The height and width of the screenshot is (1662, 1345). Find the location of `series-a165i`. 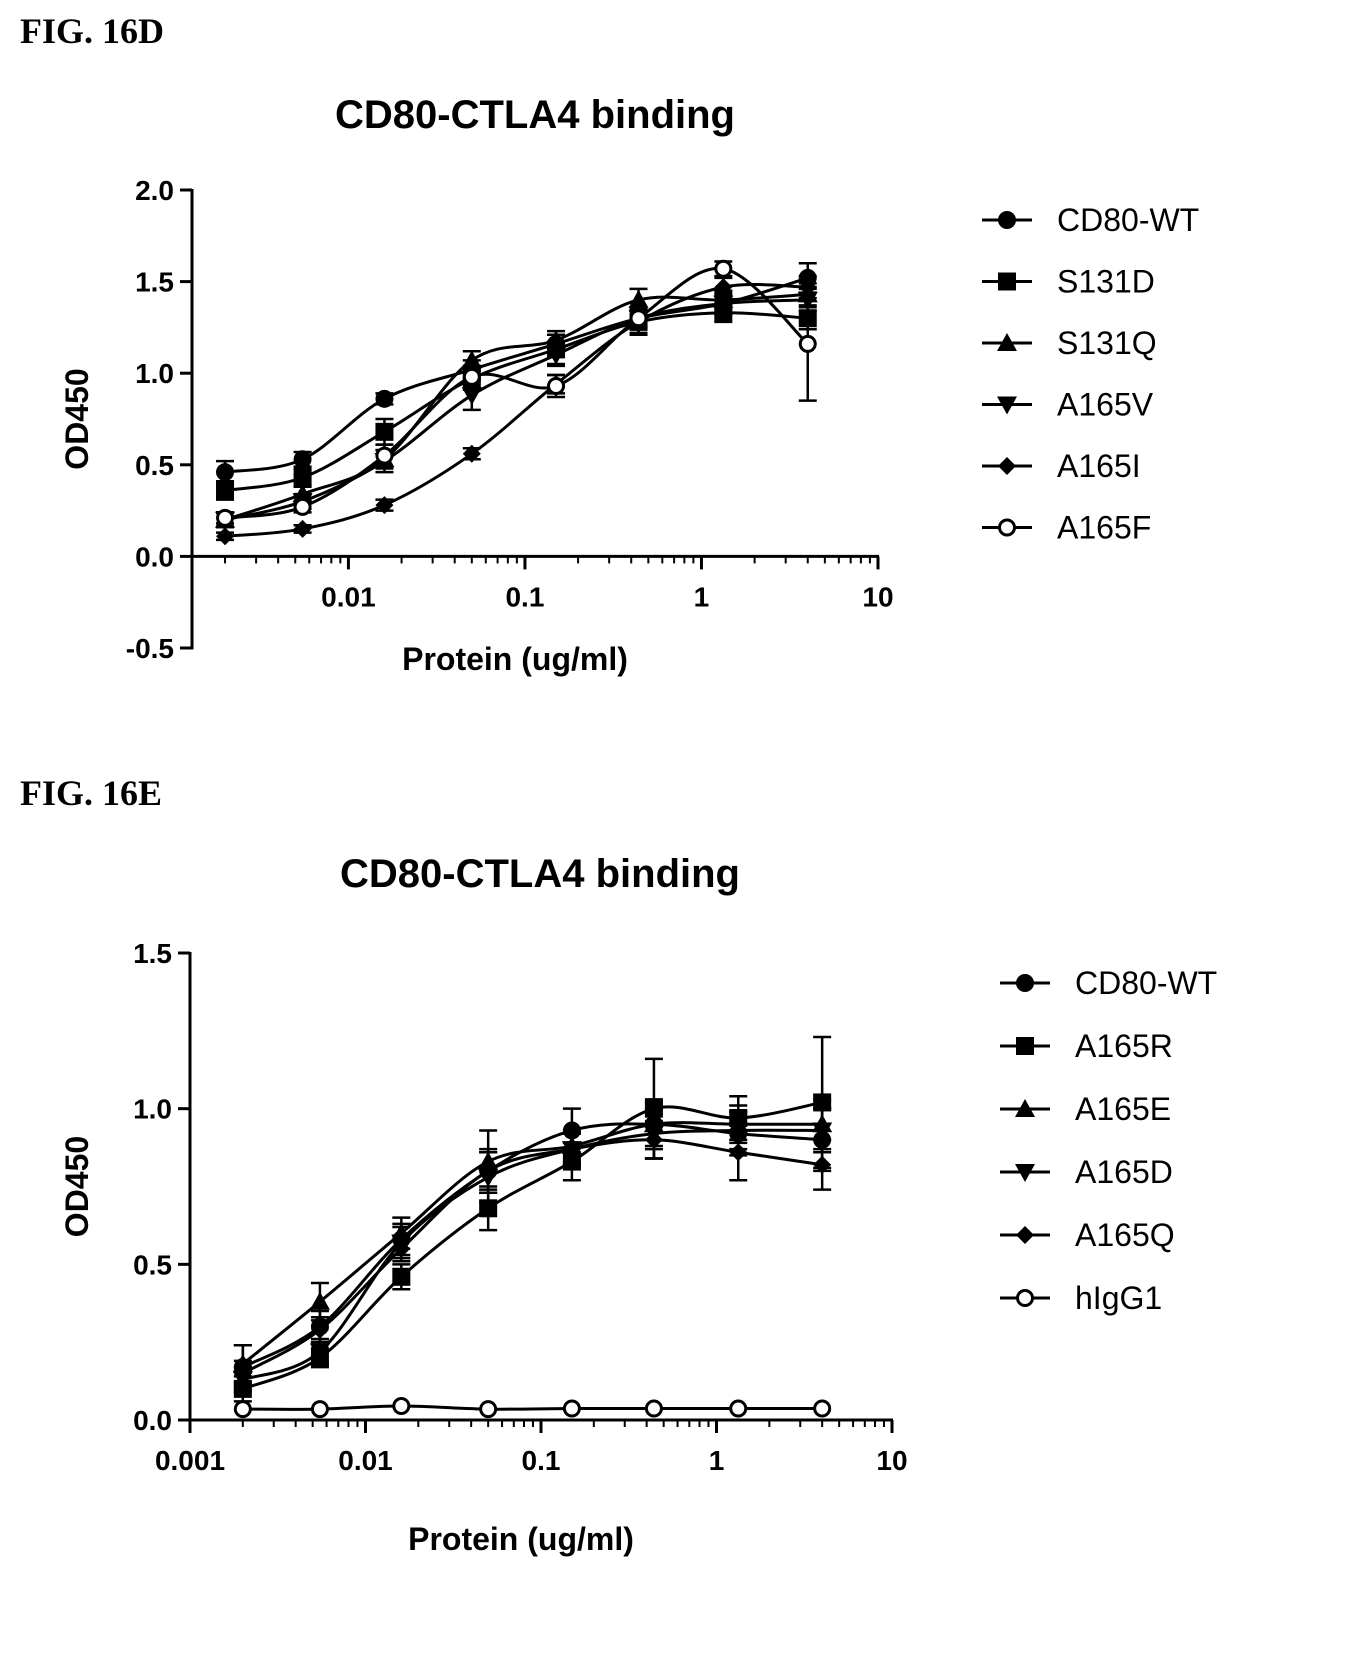

series-a165i is located at coordinates (516, 410).